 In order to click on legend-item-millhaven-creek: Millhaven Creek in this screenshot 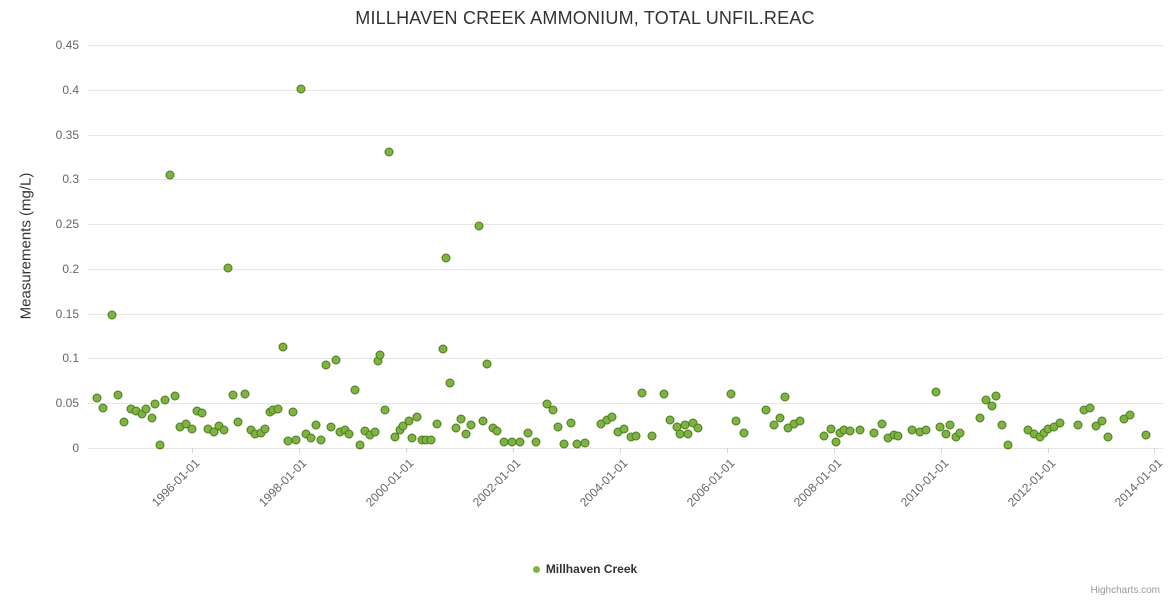, I will do `click(585, 569)`.